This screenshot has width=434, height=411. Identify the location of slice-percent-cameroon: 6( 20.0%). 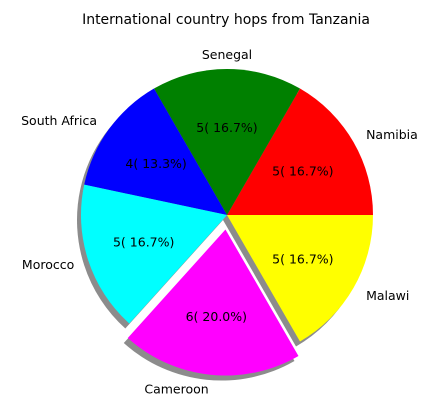
(216, 316).